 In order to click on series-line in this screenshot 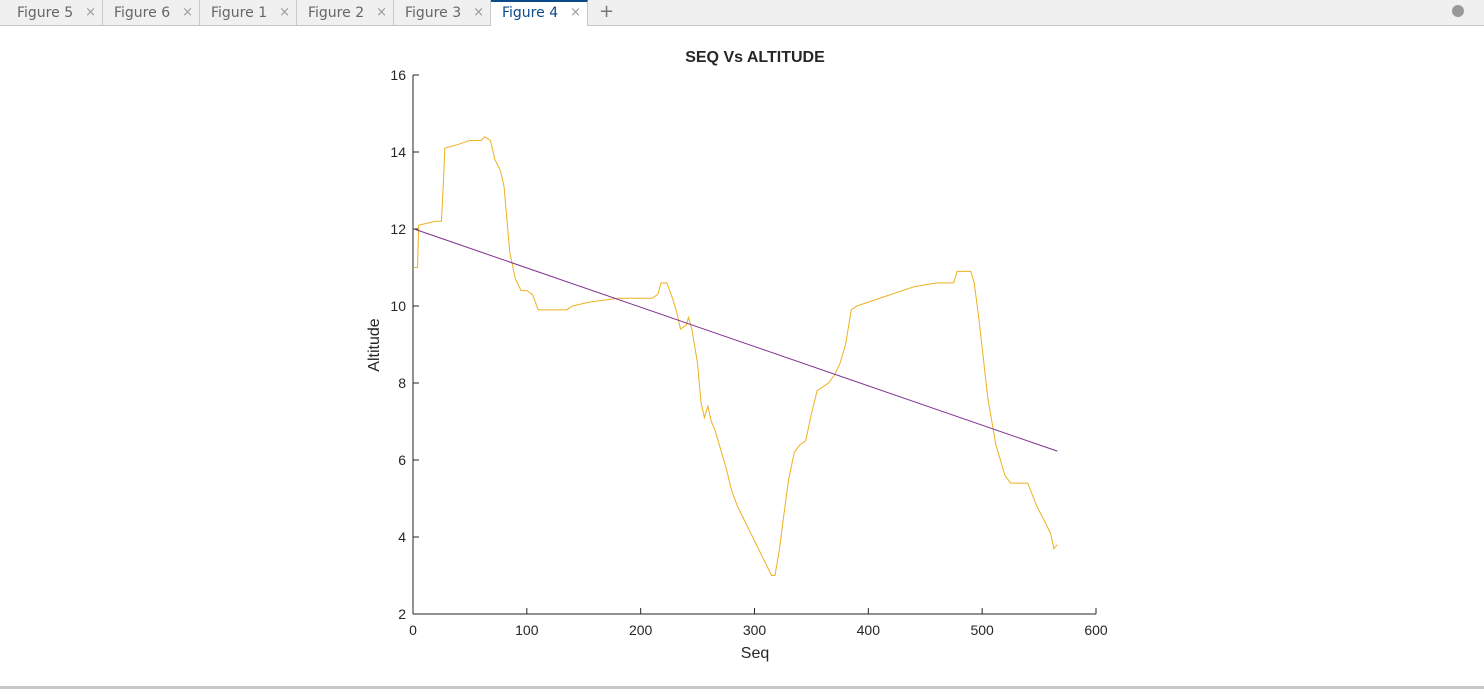, I will do `click(735, 340)`.